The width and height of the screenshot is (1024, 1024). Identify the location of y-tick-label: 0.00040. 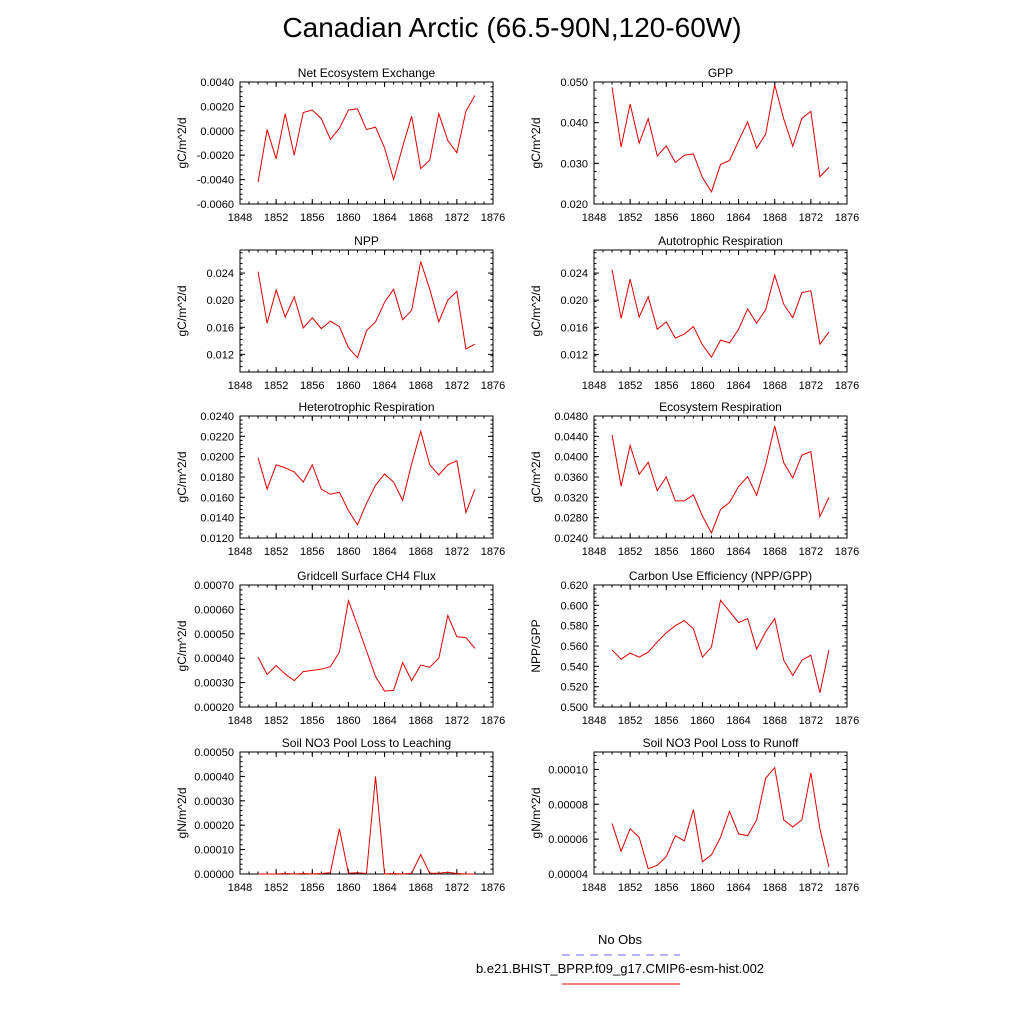
(214, 659).